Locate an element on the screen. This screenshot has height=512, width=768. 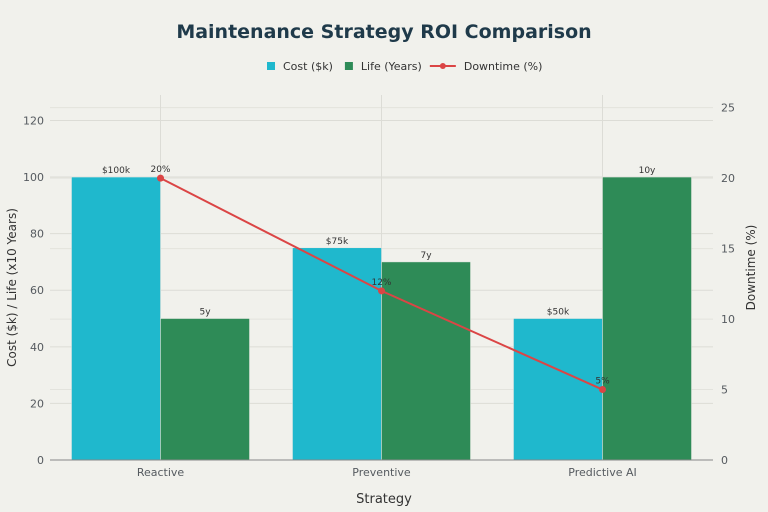
y-axis-title: Cost ($k) / Life (x10 Years) is located at coordinates (12, 287).